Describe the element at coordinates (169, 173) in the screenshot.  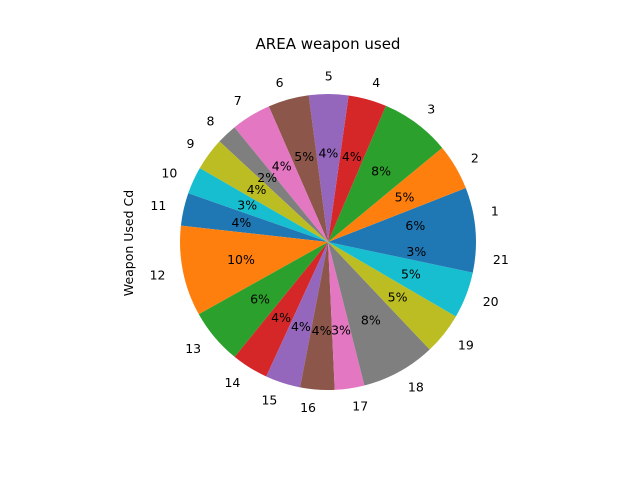
I see `slice-label-10: 10` at that location.